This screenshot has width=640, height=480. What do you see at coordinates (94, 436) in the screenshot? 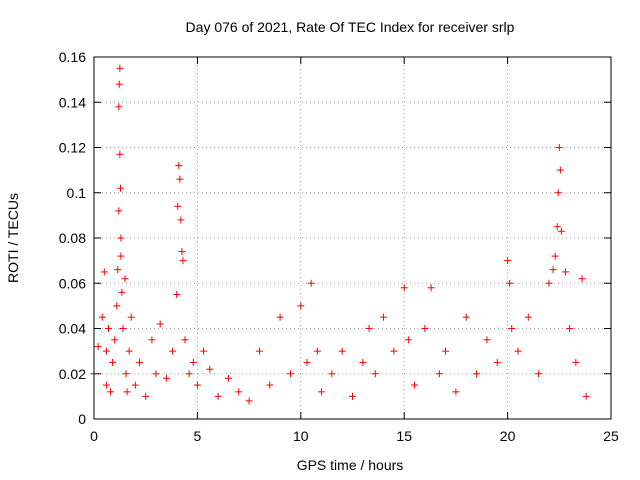
I see `x-tick-label: 0` at bounding box center [94, 436].